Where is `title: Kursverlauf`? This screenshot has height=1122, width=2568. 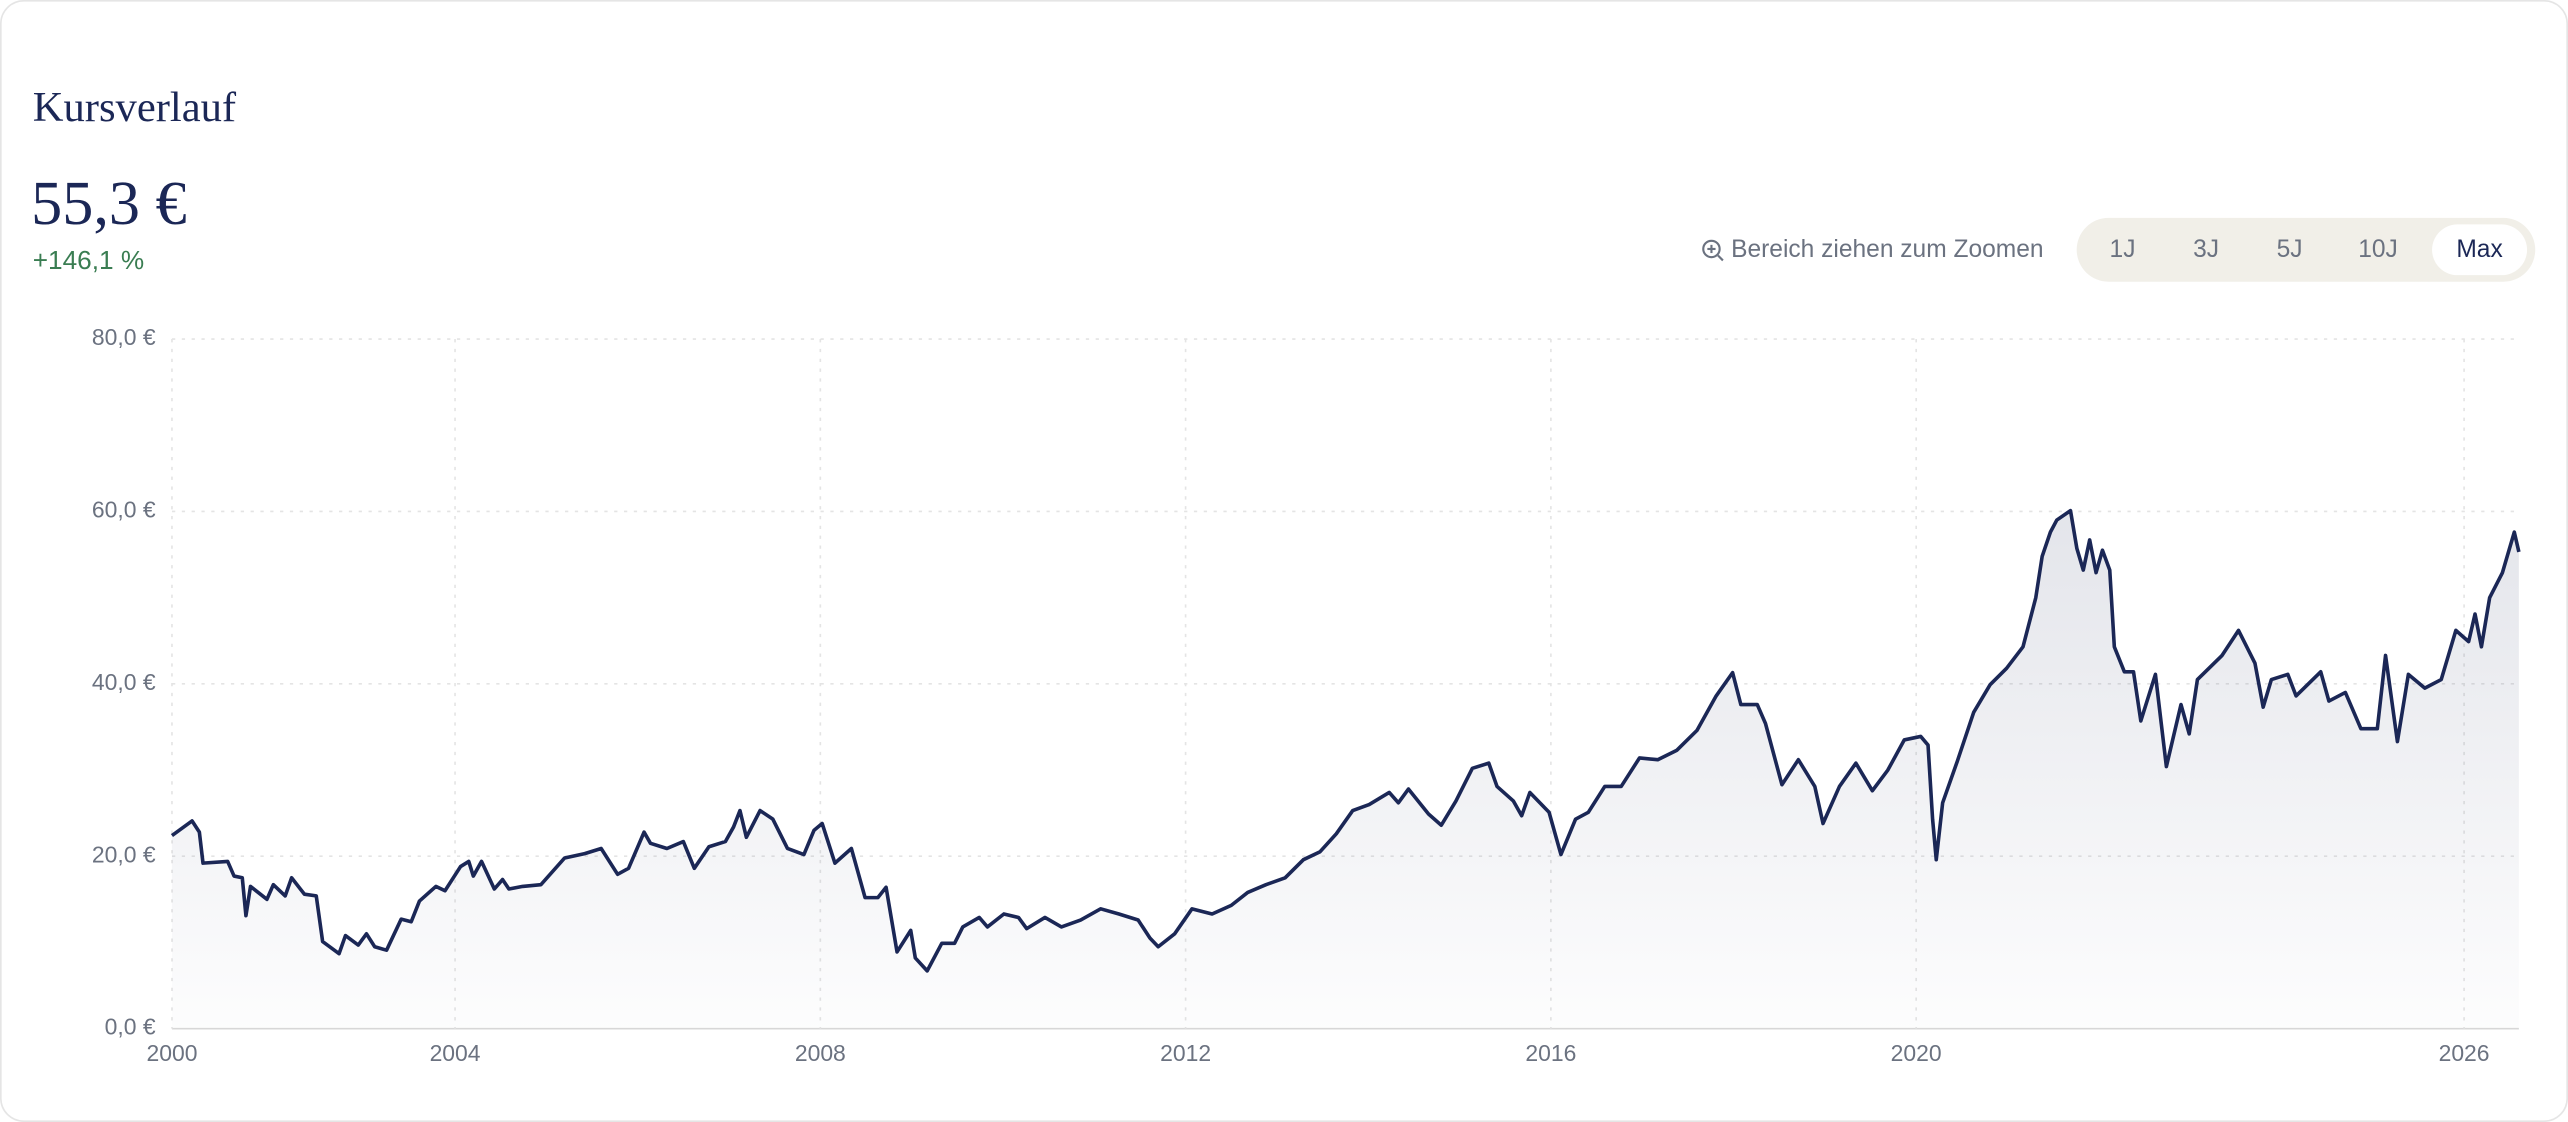 title: Kursverlauf is located at coordinates (135, 107).